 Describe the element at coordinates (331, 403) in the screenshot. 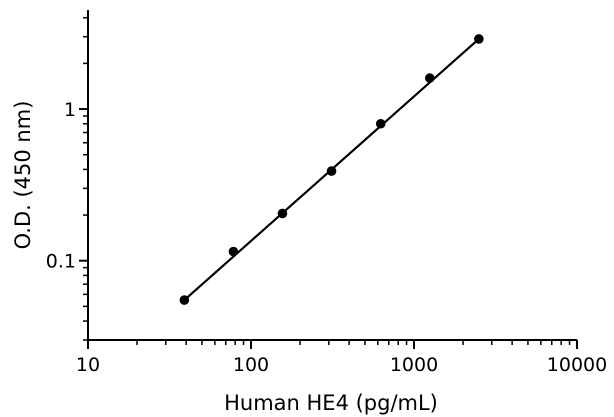

I see `x-axis-title: Human HE4 (pg/mL)` at that location.